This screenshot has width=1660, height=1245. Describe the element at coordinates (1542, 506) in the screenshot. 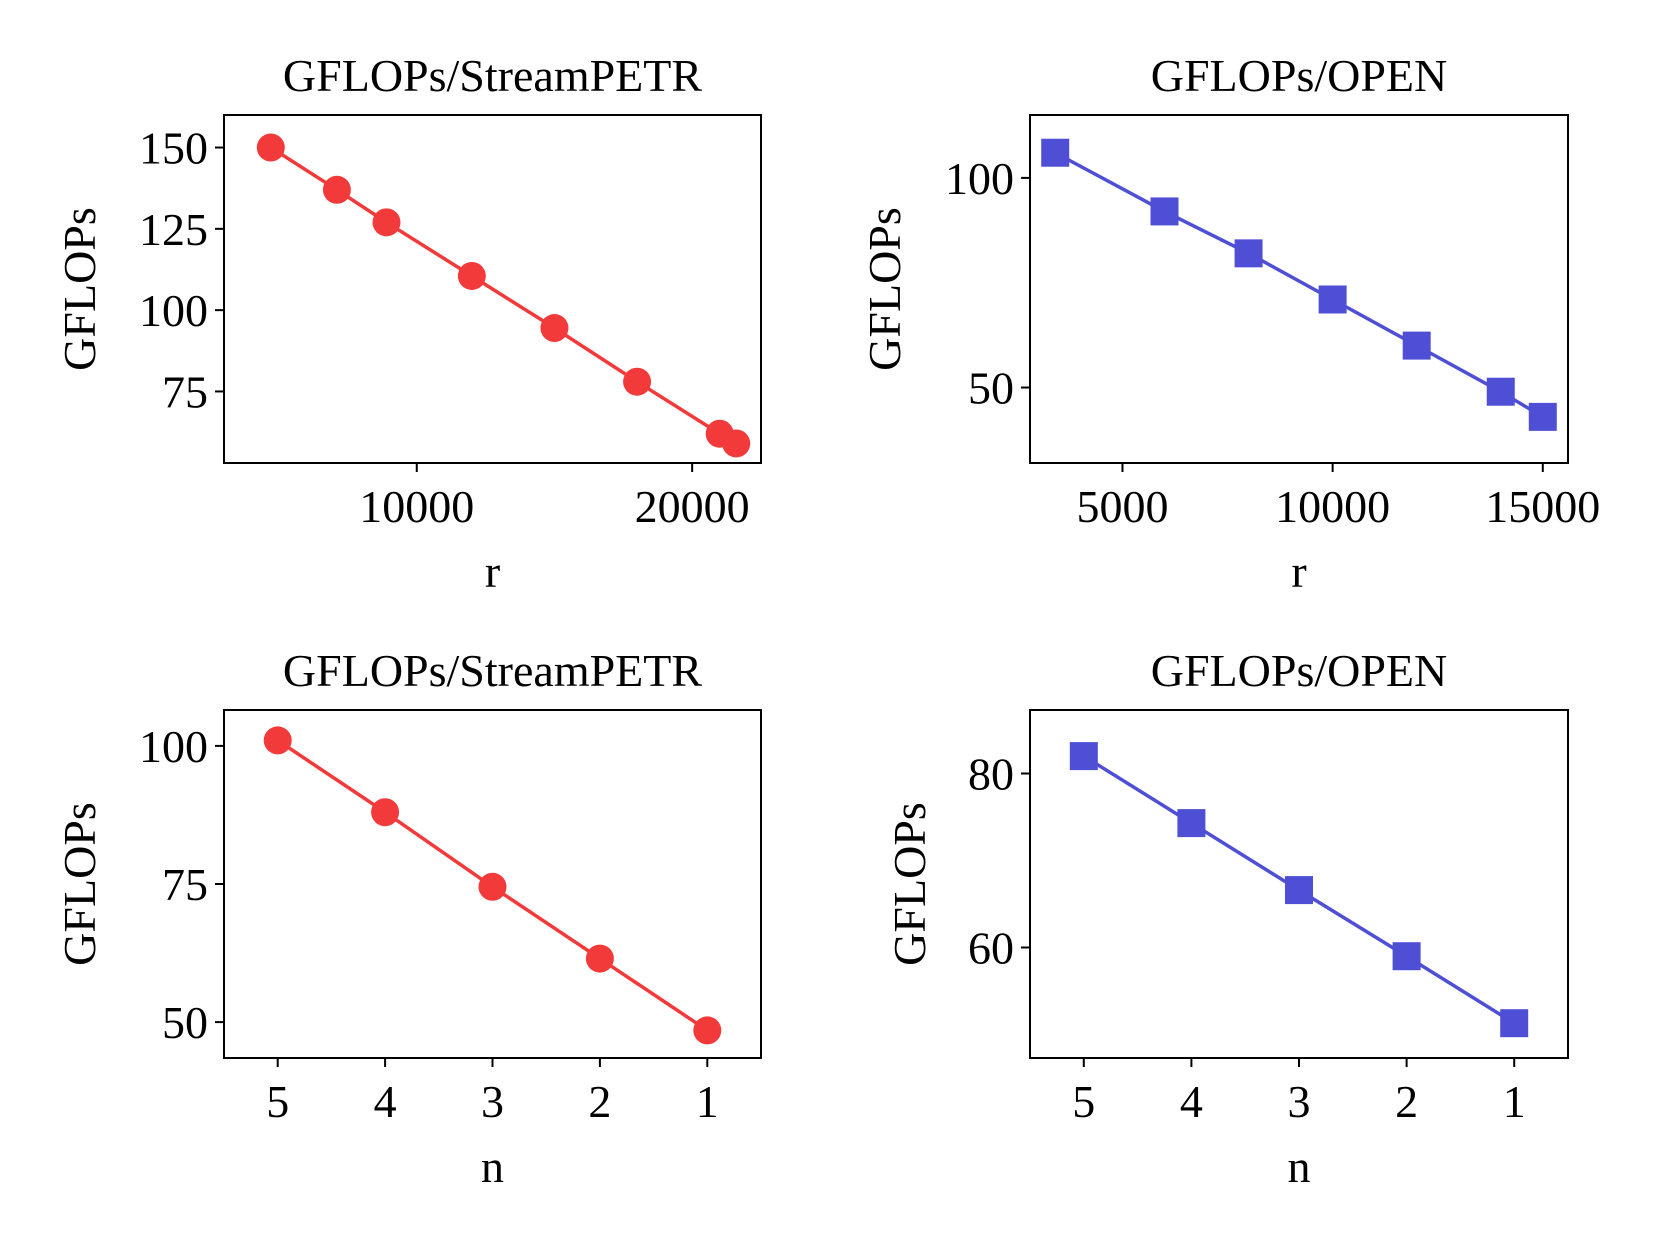

I see `x-tick-label: 15000` at that location.